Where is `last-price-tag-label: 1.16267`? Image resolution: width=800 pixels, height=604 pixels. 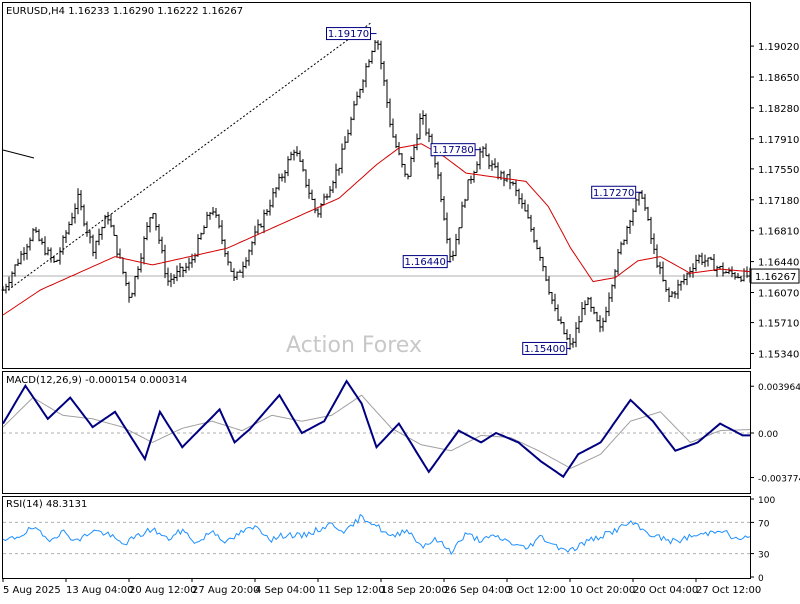 last-price-tag-label: 1.16267 is located at coordinates (775, 277).